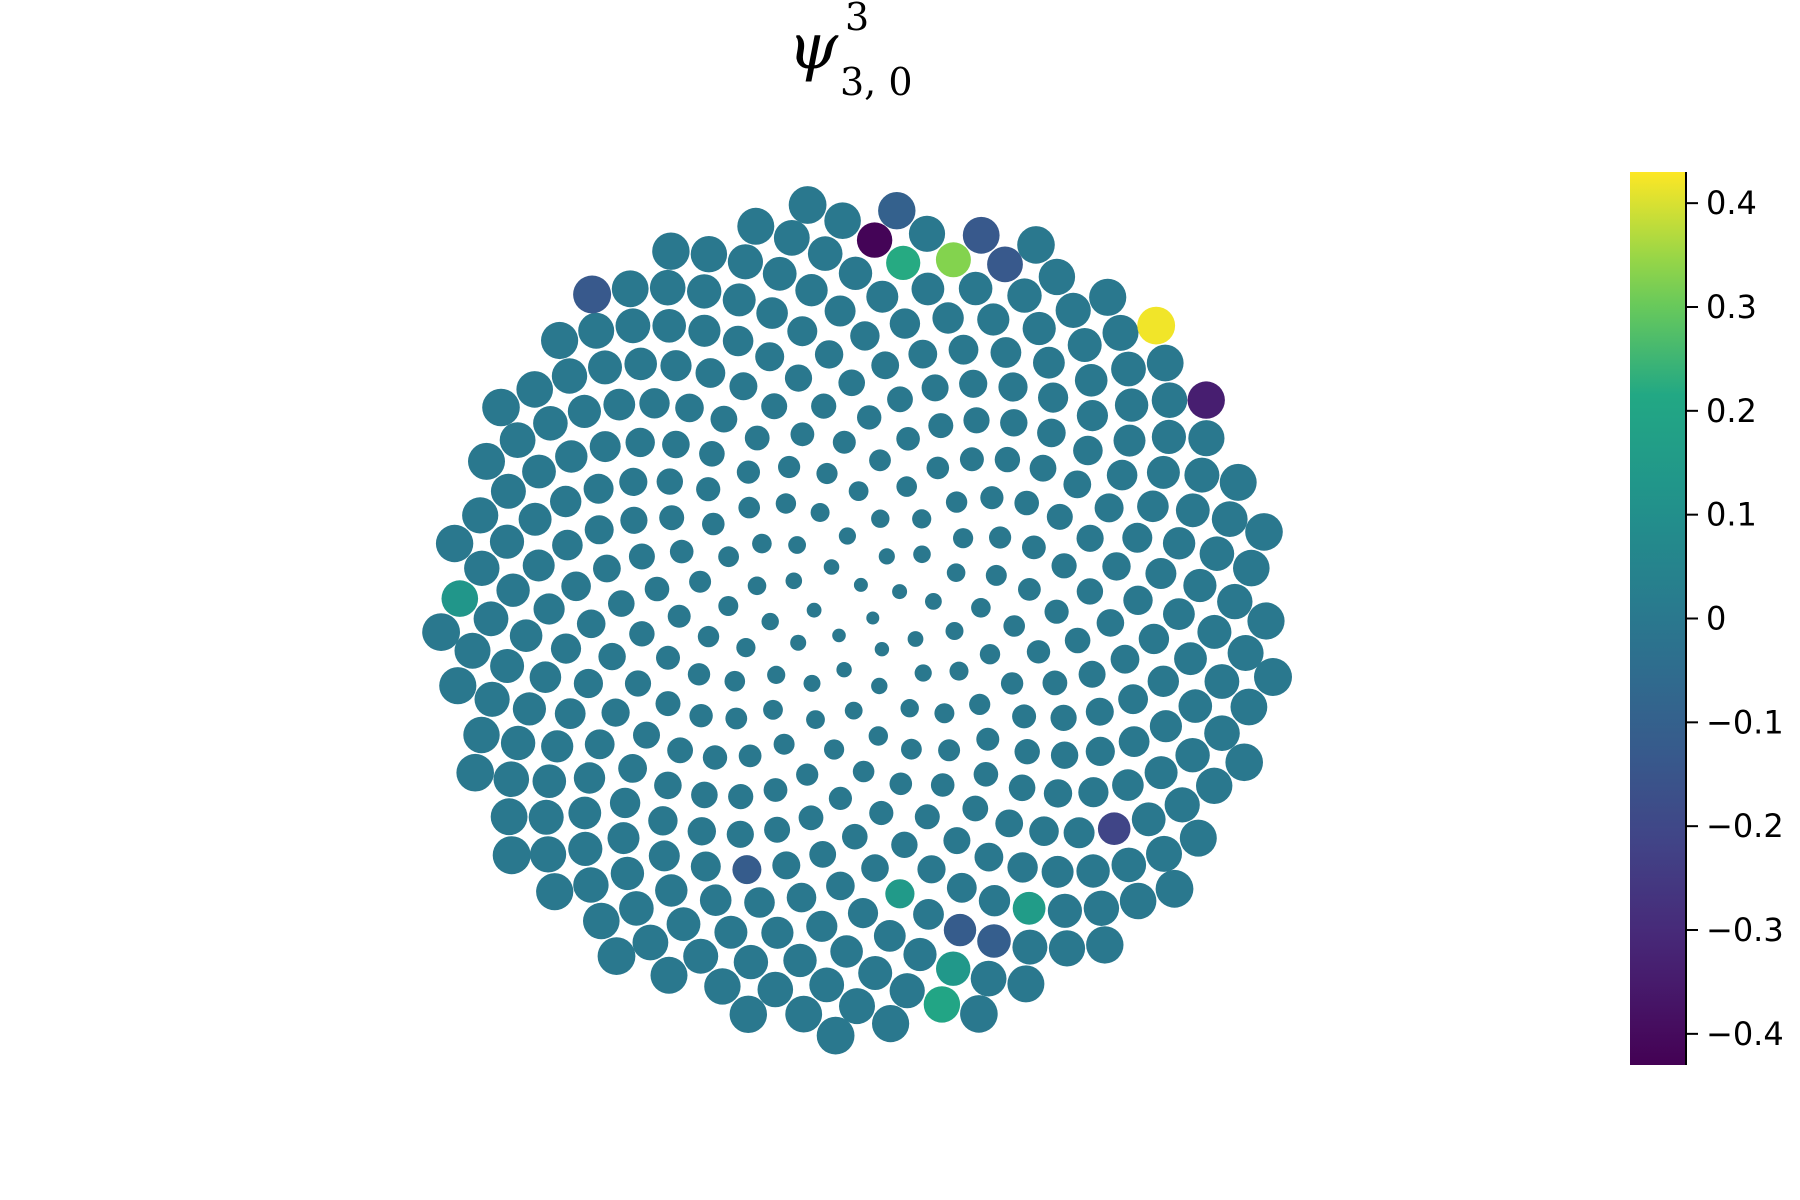 The width and height of the screenshot is (1800, 1200). Describe the element at coordinates (1745, 826) in the screenshot. I see `colorbar-tick-label: −0.2` at that location.